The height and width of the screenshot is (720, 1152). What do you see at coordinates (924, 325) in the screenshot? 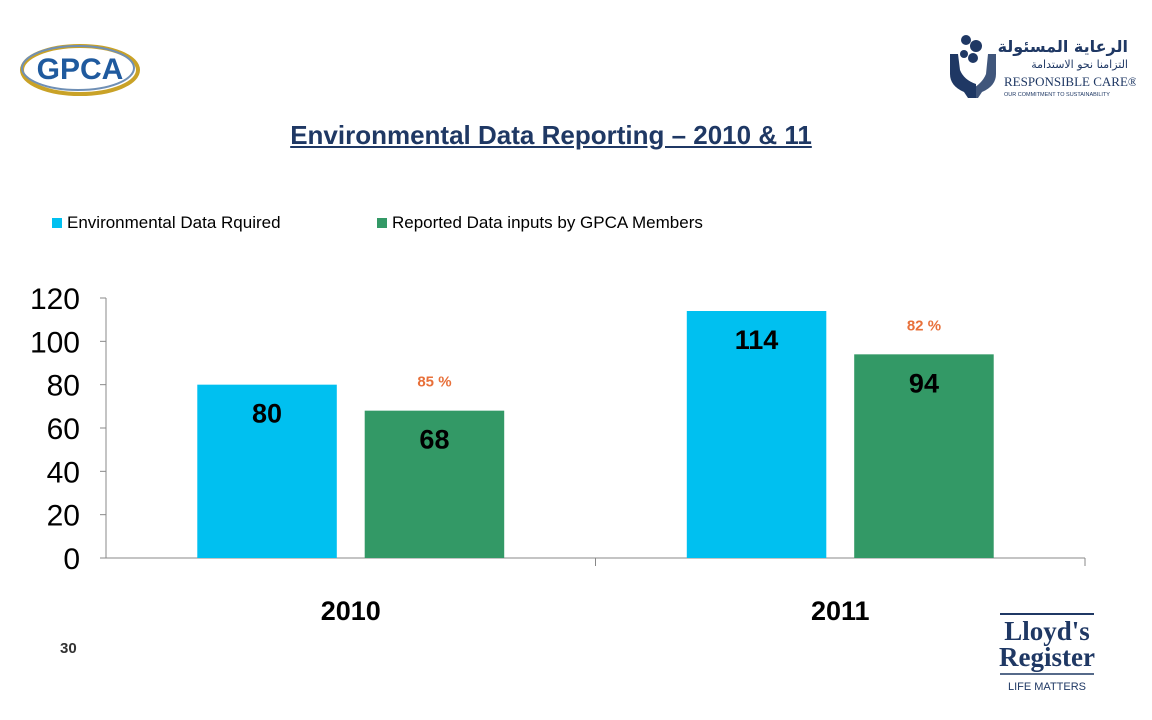
I see `percent-annotation: 82 %` at bounding box center [924, 325].